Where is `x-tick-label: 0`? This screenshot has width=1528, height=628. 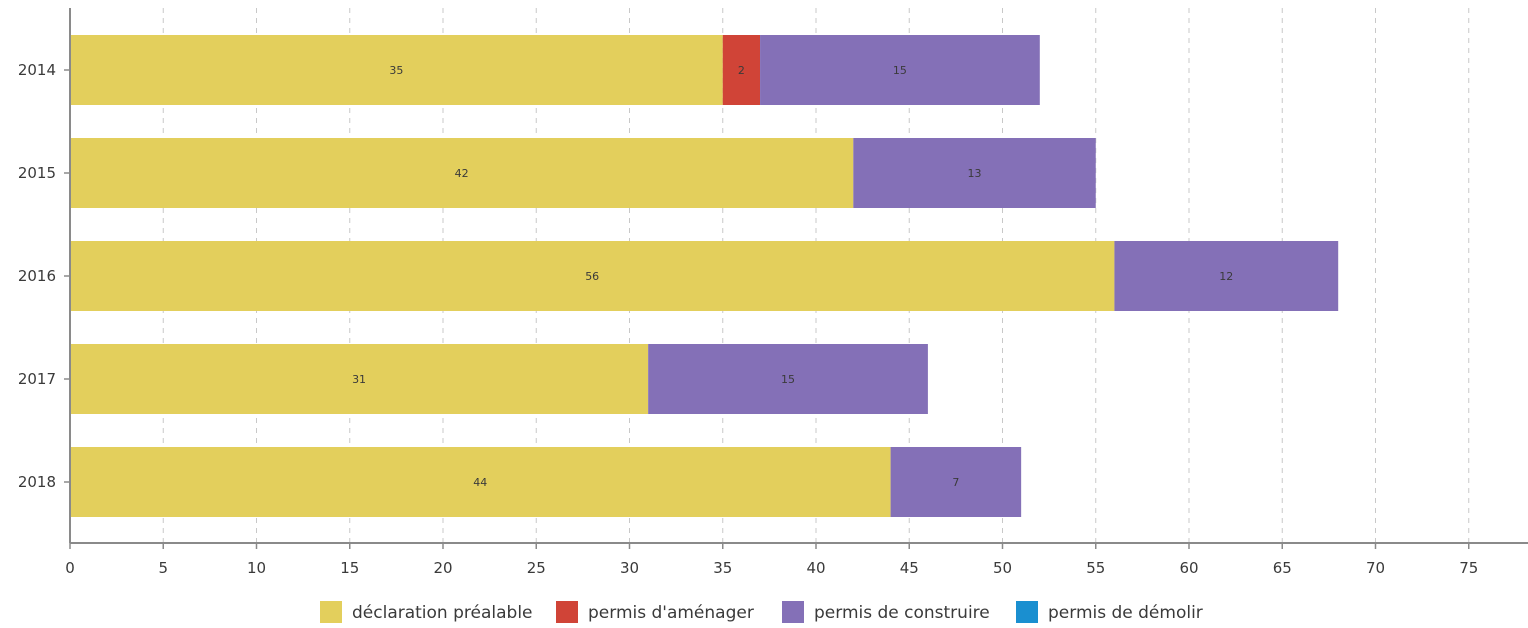
x-tick-label: 0 is located at coordinates (70, 568).